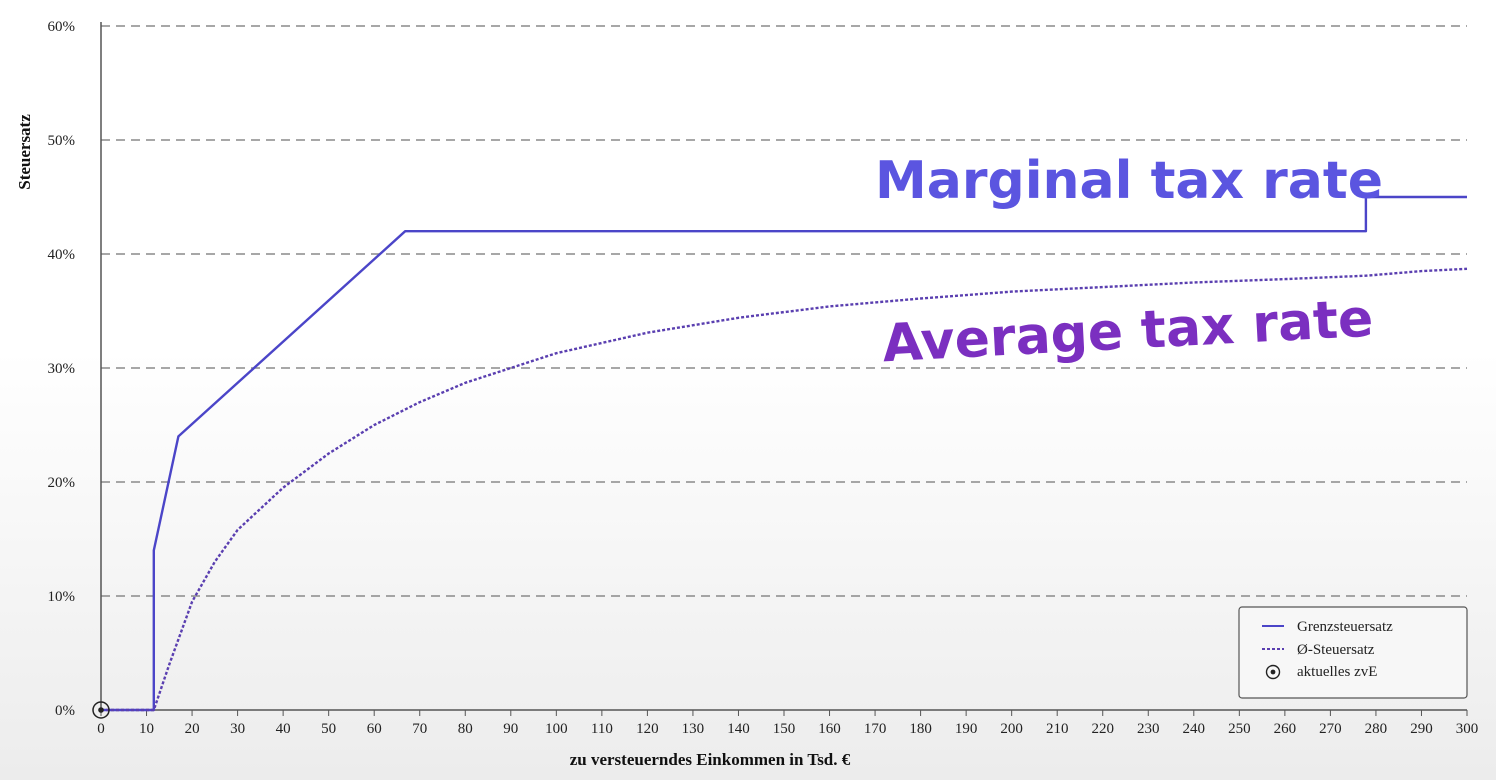 The image size is (1496, 780). Describe the element at coordinates (693, 729) in the screenshot. I see `x-tick-label-130: 130` at that location.